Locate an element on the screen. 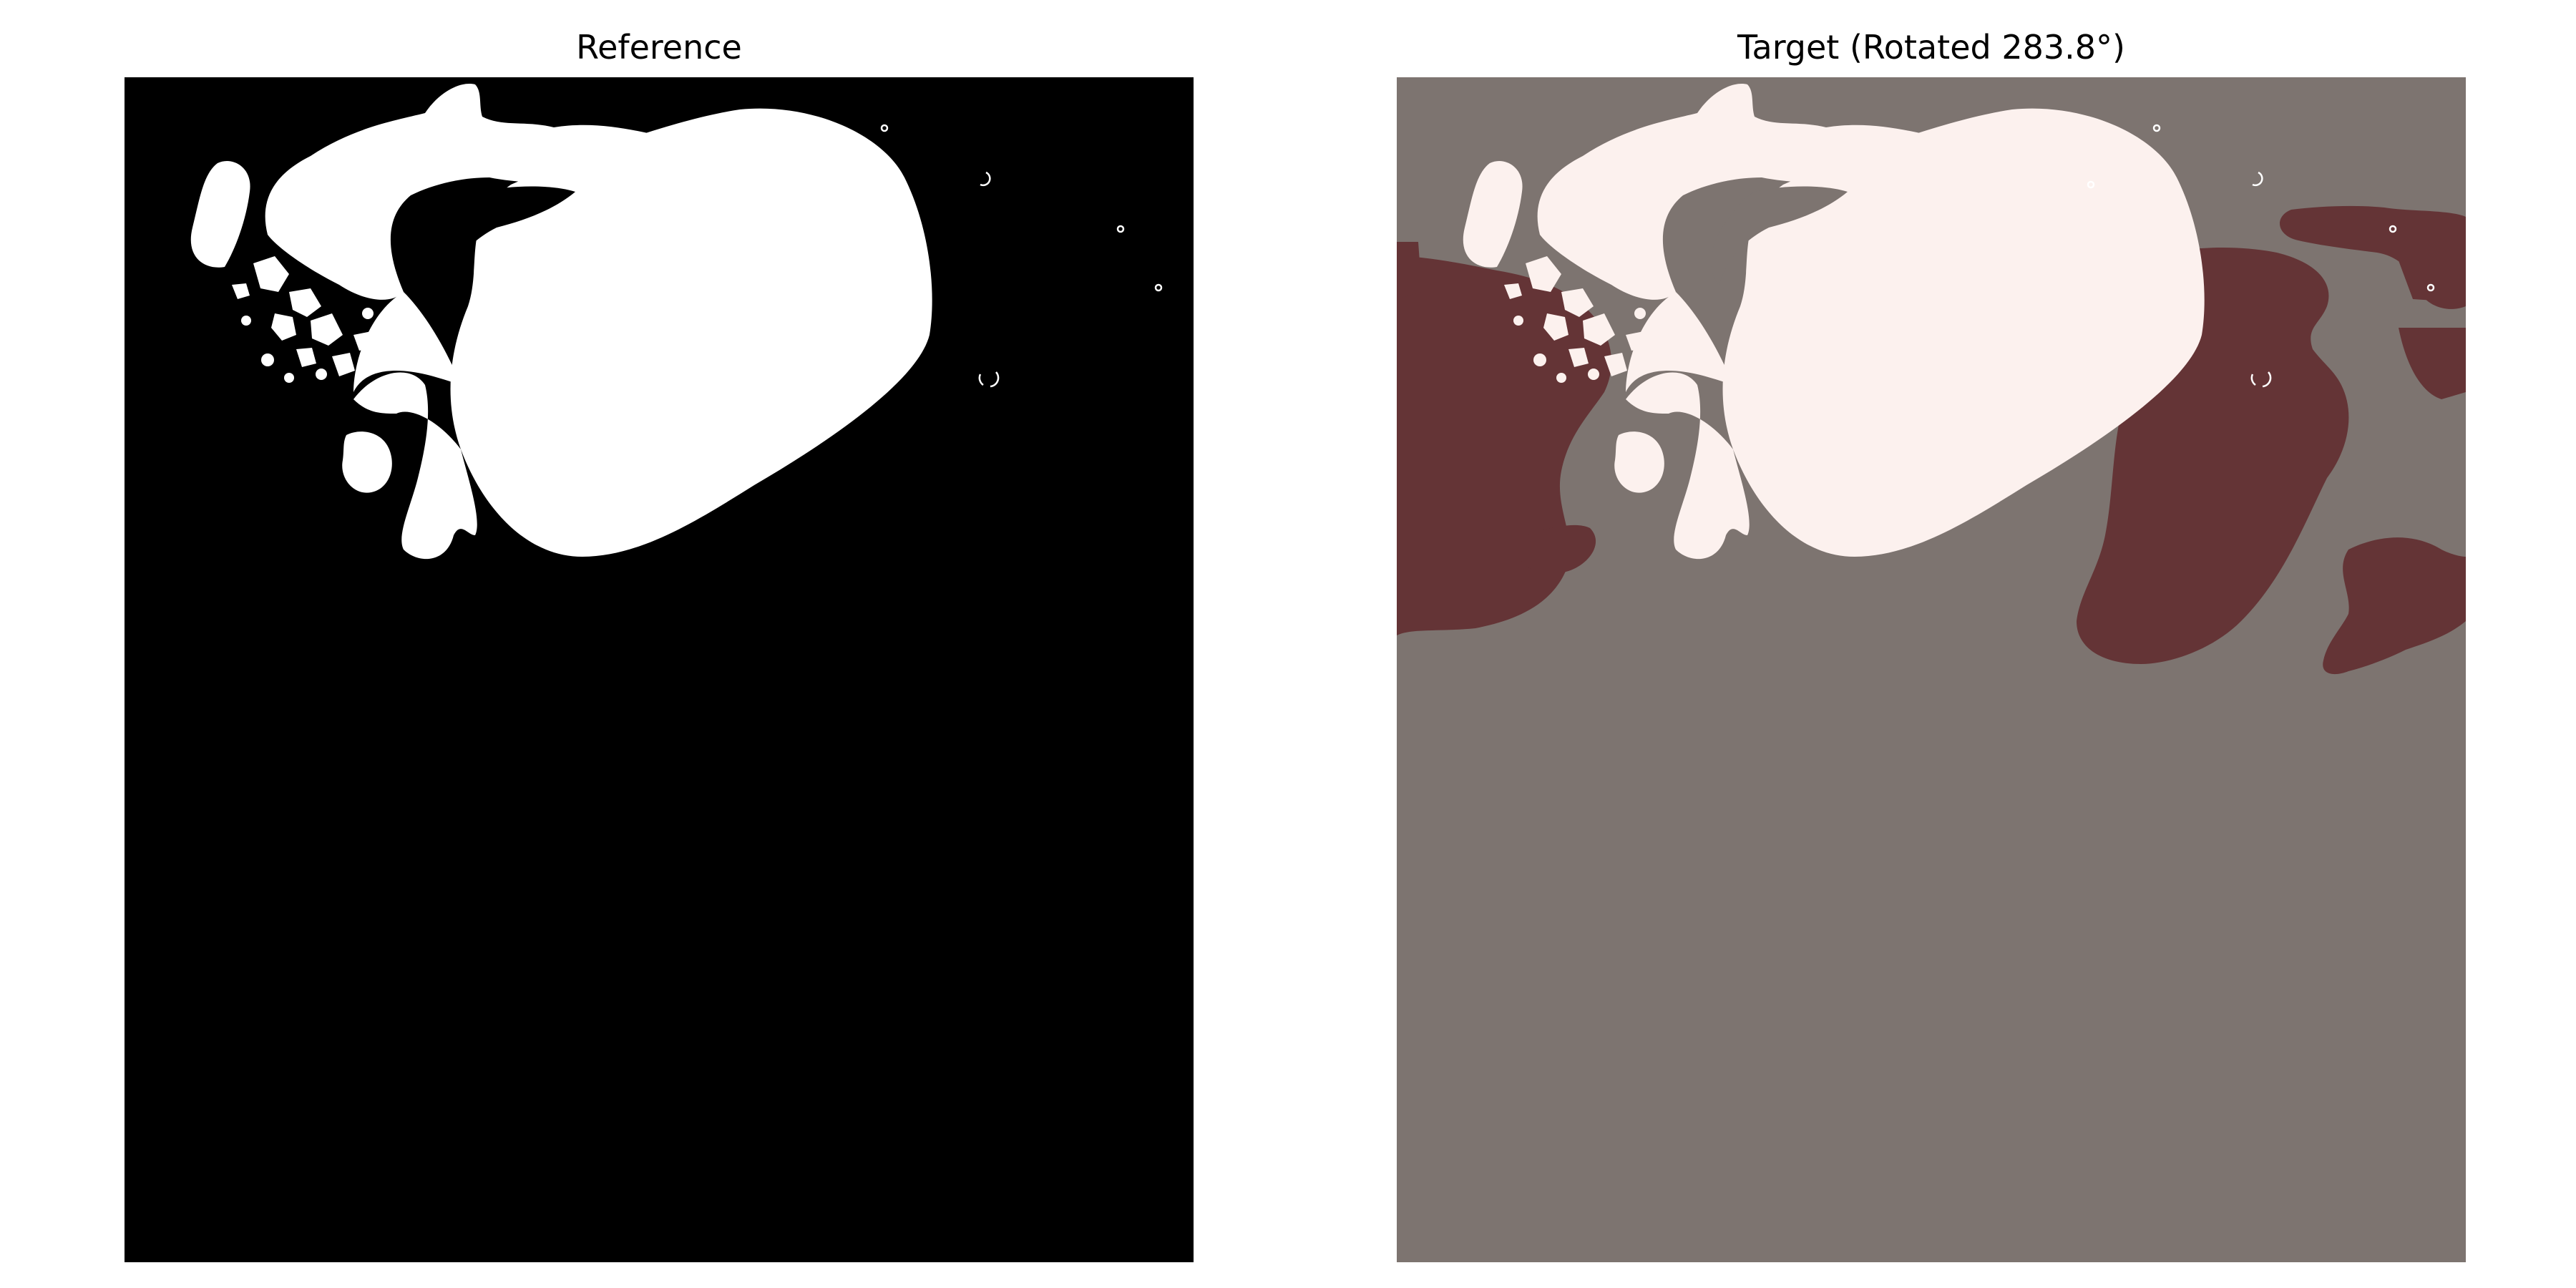  reference-specks is located at coordinates (988, 256).